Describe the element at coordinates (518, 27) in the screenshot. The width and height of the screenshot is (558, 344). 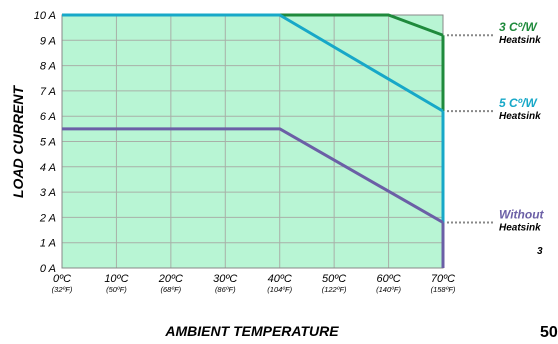
I see `annotation-label-0: 3 Cº/W` at that location.